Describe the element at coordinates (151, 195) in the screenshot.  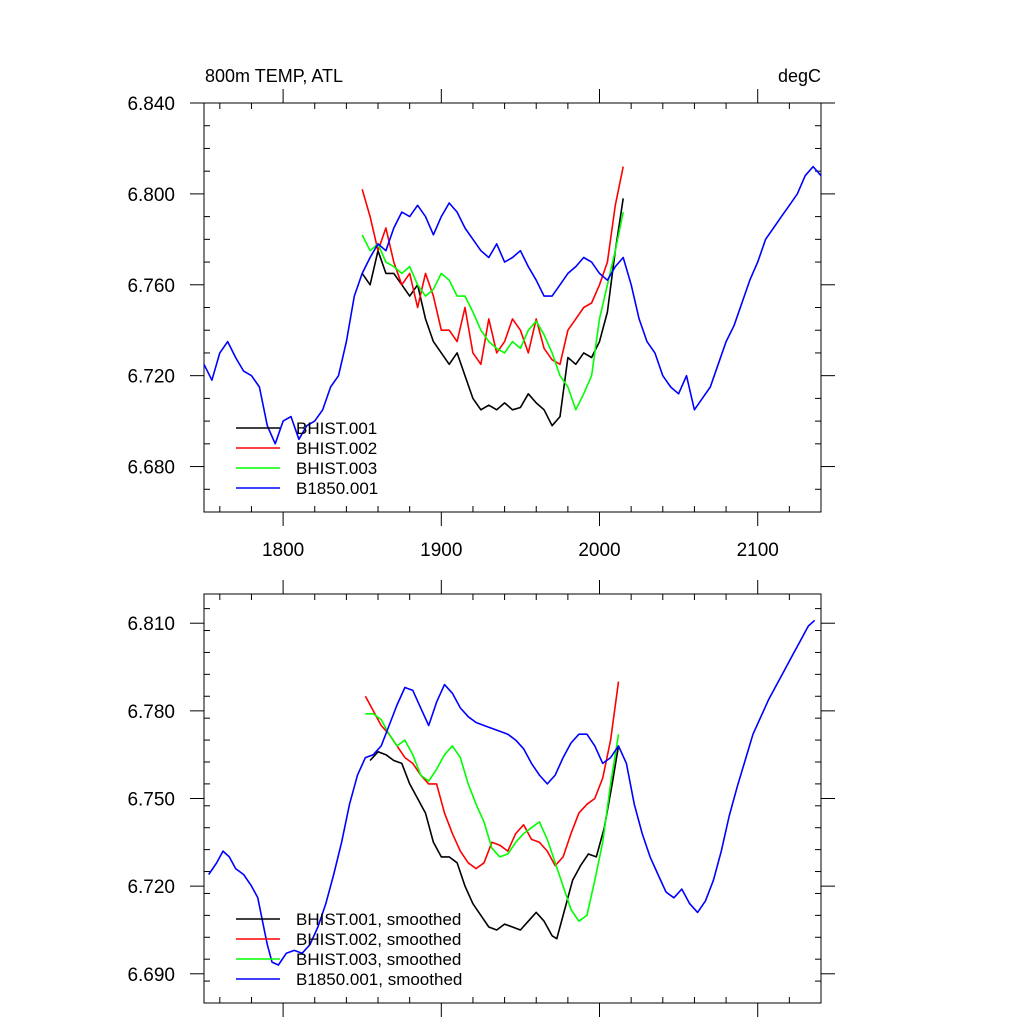
I see `y-tick-label: 6.800` at that location.